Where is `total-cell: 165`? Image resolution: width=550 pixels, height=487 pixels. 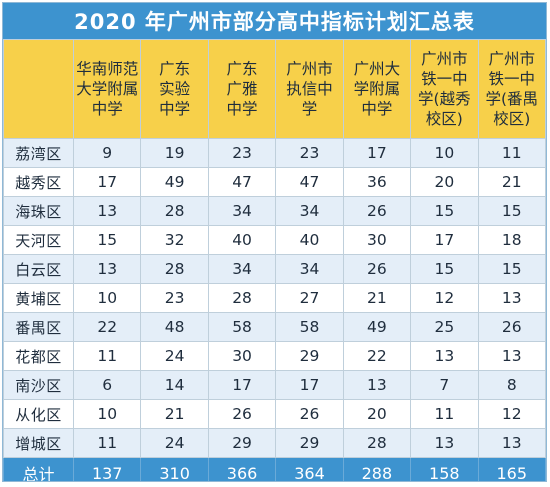
total-cell: 165 is located at coordinates (511, 469).